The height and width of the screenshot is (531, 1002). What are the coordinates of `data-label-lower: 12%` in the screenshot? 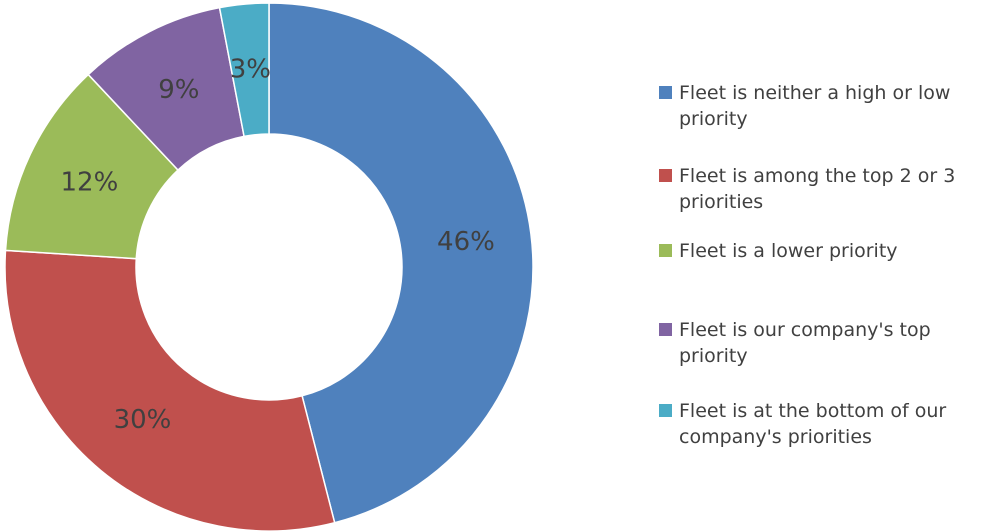 It's located at (89, 182).